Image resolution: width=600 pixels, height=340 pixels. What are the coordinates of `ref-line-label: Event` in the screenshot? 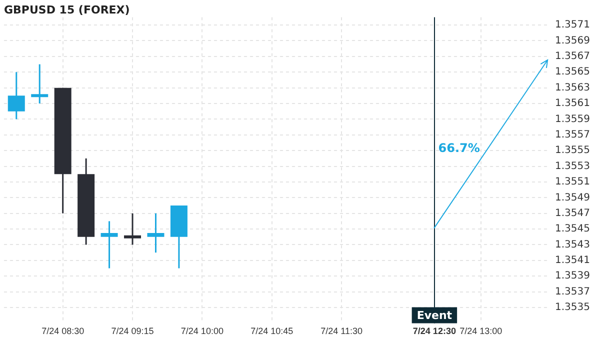 It's located at (434, 315).